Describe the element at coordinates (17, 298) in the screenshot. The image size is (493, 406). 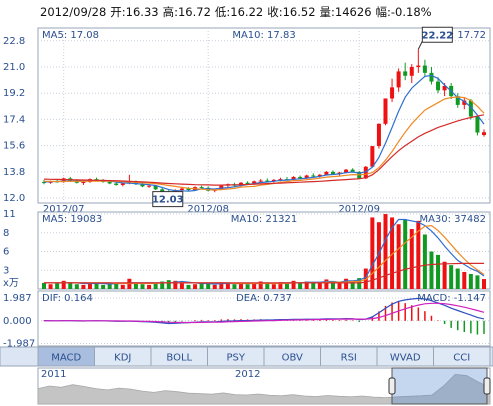
I see `y-tick-label: 1.987` at that location.